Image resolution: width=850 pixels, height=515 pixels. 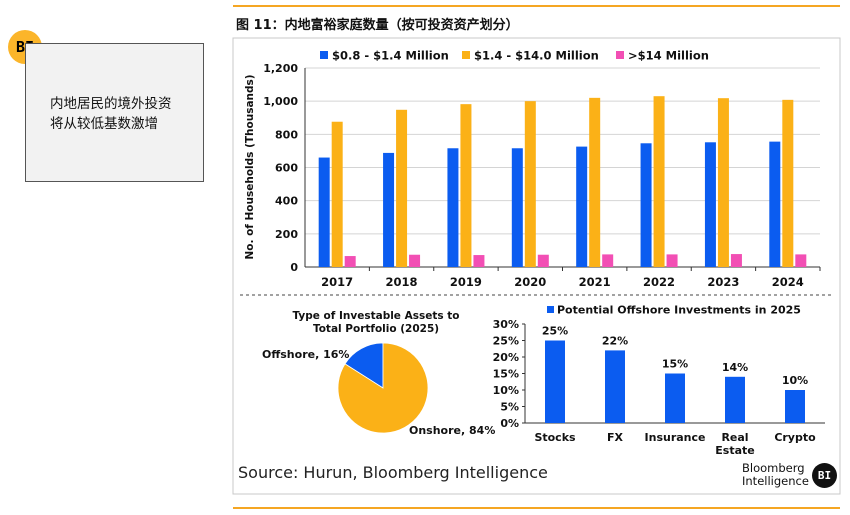 I want to click on x-tick-label: 2021, so click(x=595, y=282).